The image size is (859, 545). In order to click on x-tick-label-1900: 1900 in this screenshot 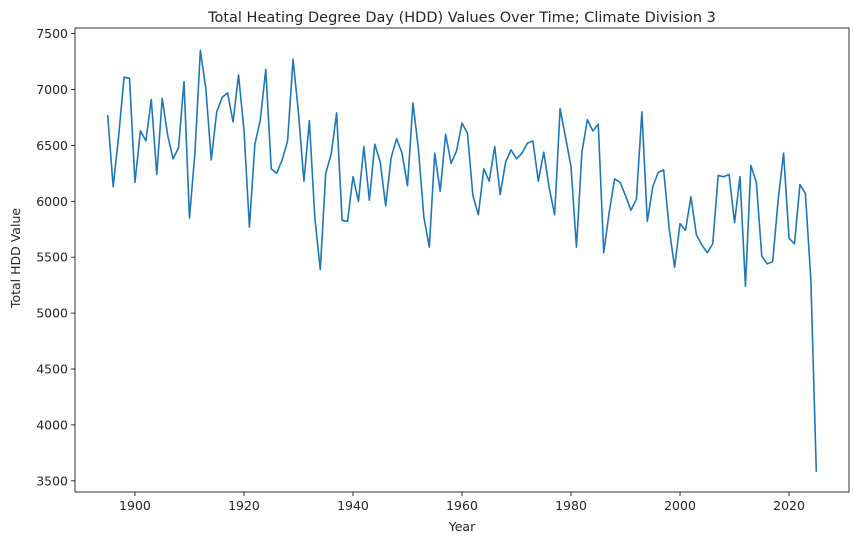, I will do `click(135, 505)`.